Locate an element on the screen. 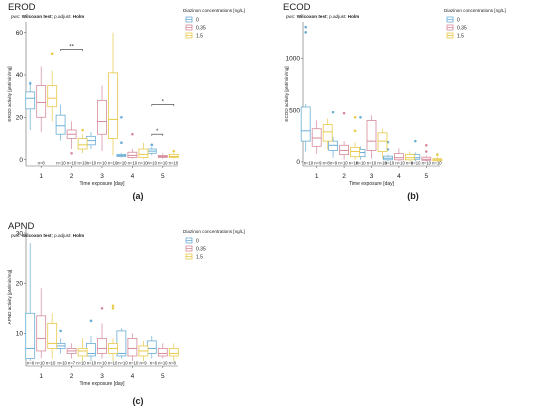 The image size is (550, 412). significance-label: * is located at coordinates (157, 132).